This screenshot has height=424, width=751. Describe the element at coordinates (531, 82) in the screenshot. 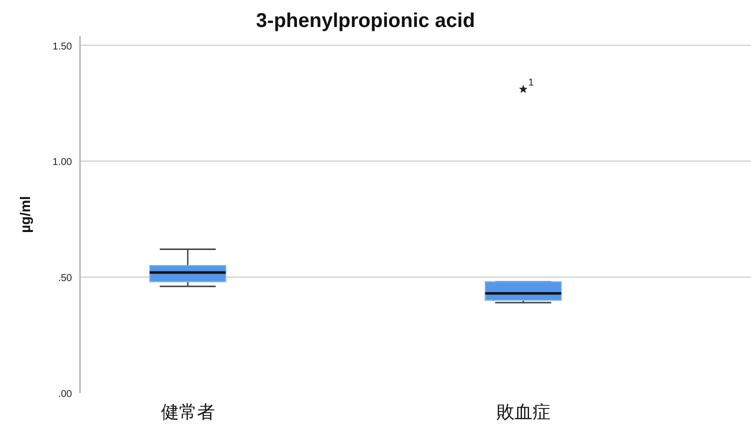

I see `annotation: 1` at that location.